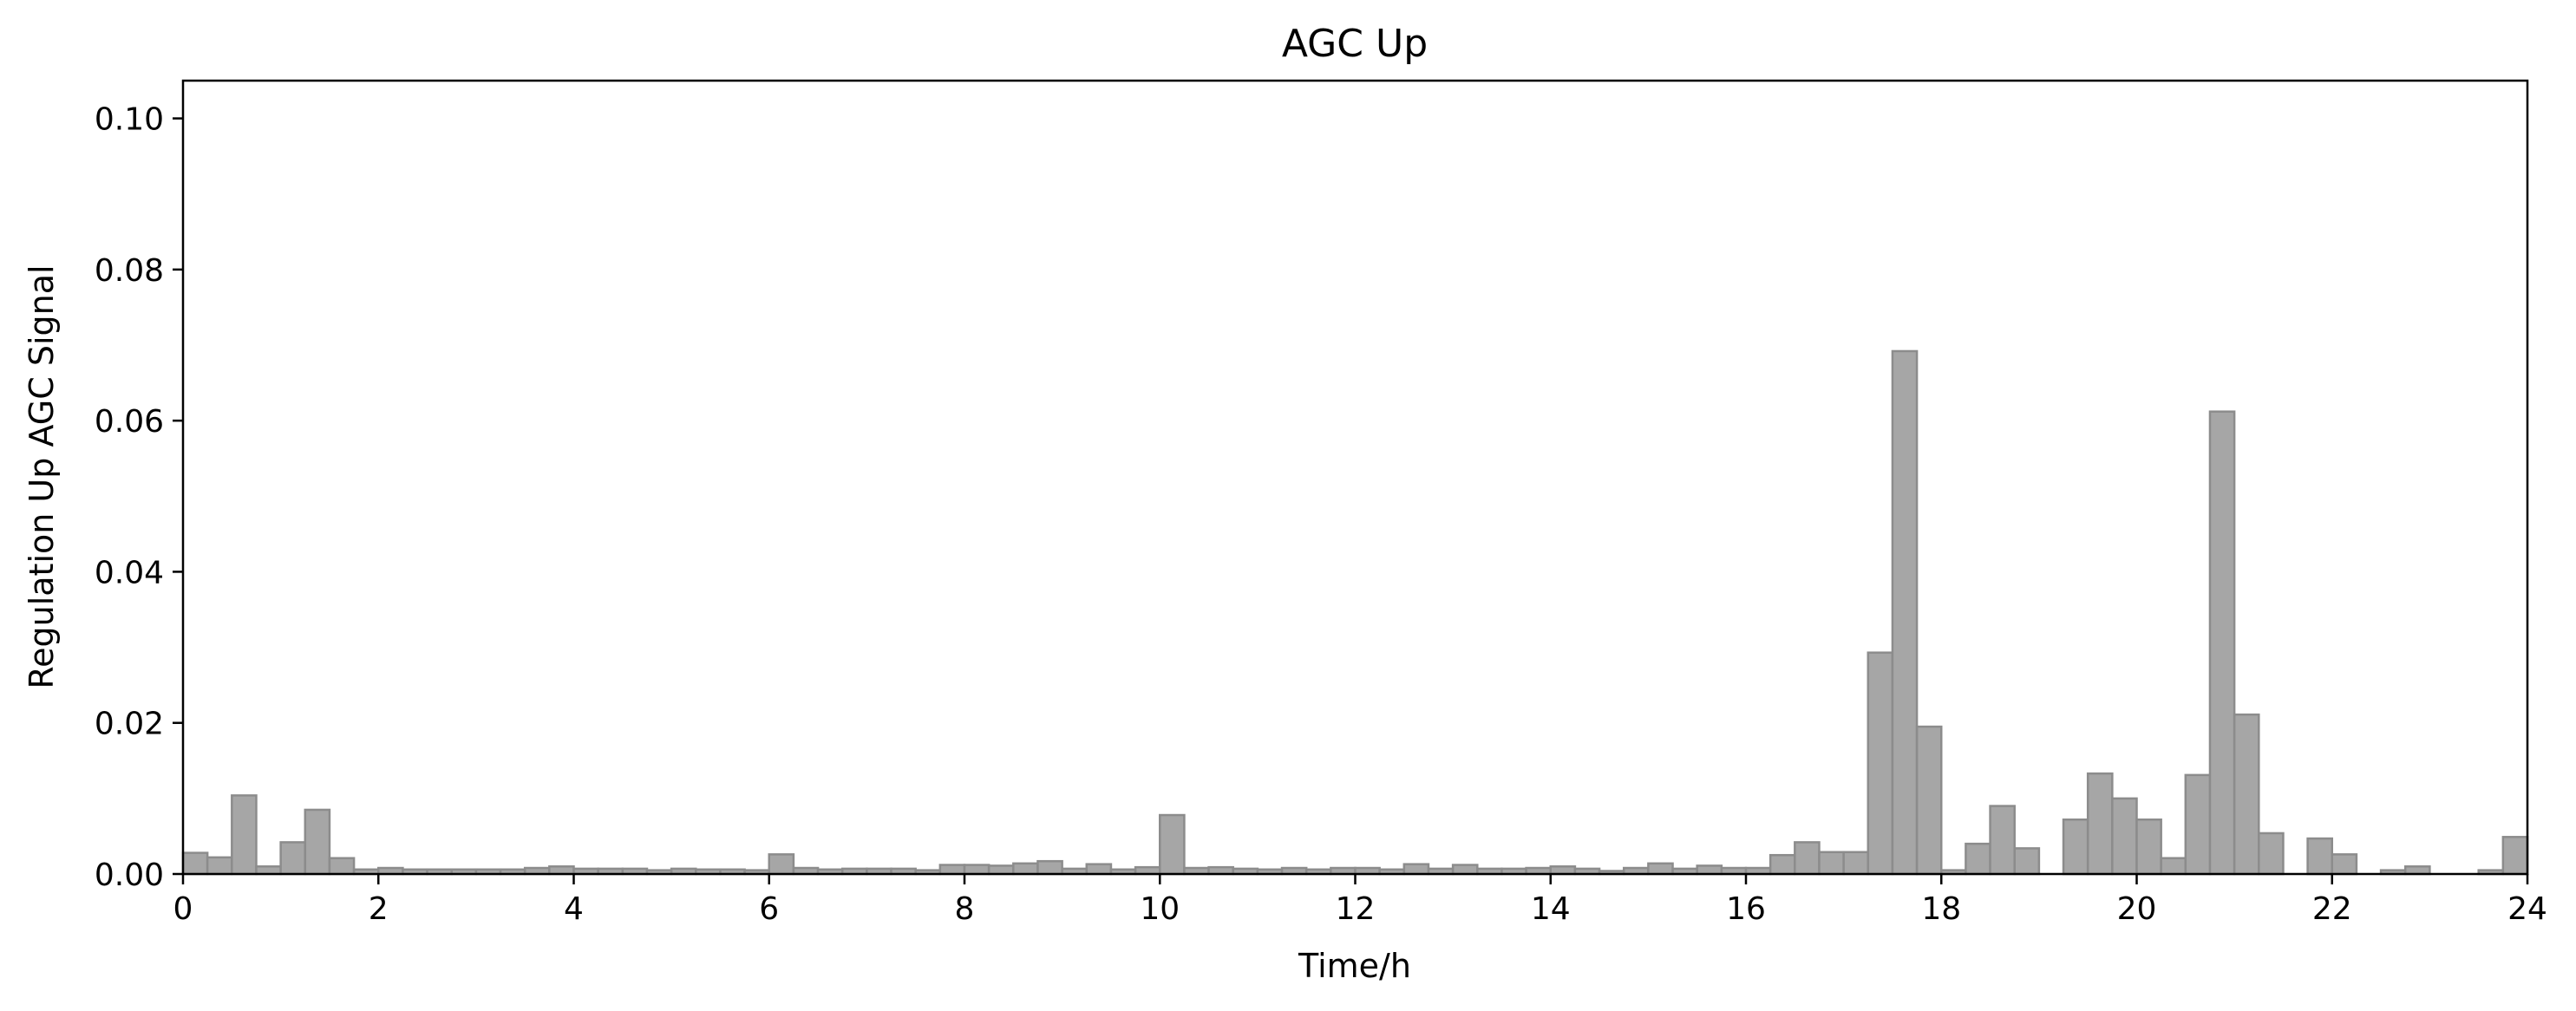  What do you see at coordinates (1355, 44) in the screenshot?
I see `chart-title: AGC Up` at bounding box center [1355, 44].